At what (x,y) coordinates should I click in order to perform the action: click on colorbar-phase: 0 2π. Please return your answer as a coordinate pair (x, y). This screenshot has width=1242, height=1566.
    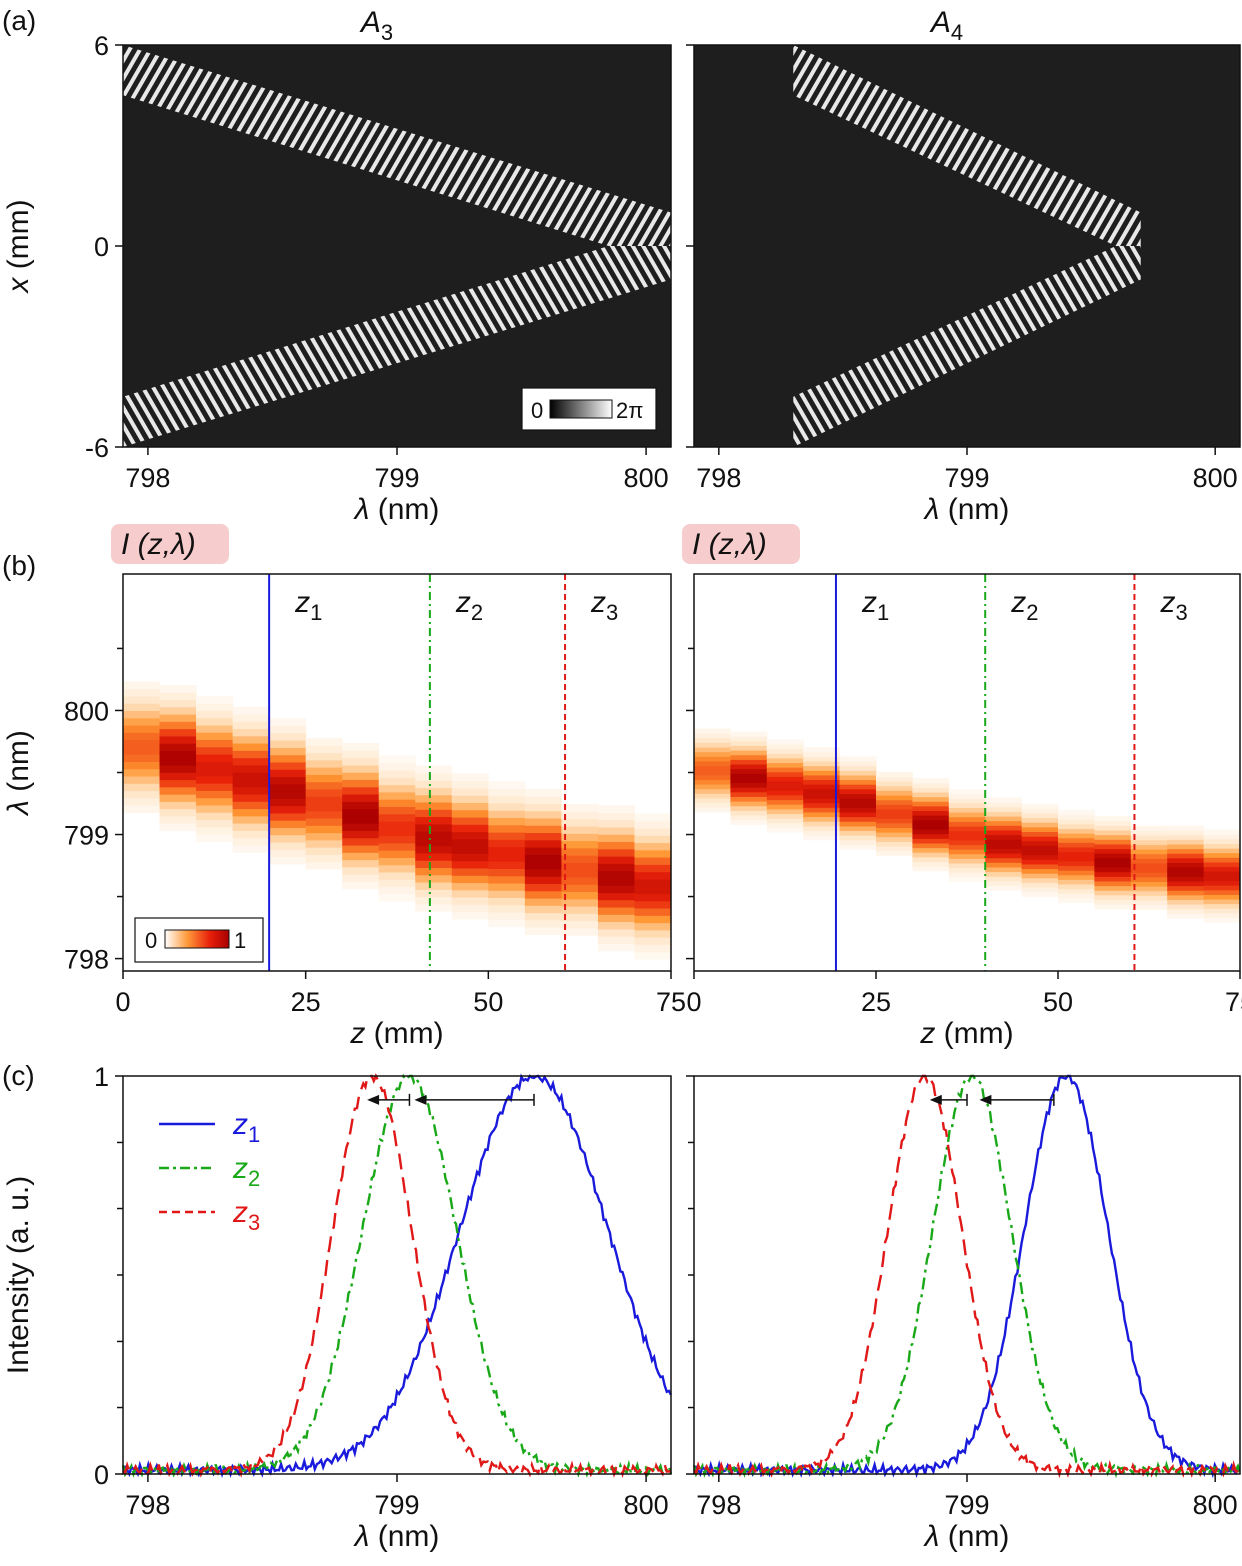
    Looking at the image, I should click on (589, 409).